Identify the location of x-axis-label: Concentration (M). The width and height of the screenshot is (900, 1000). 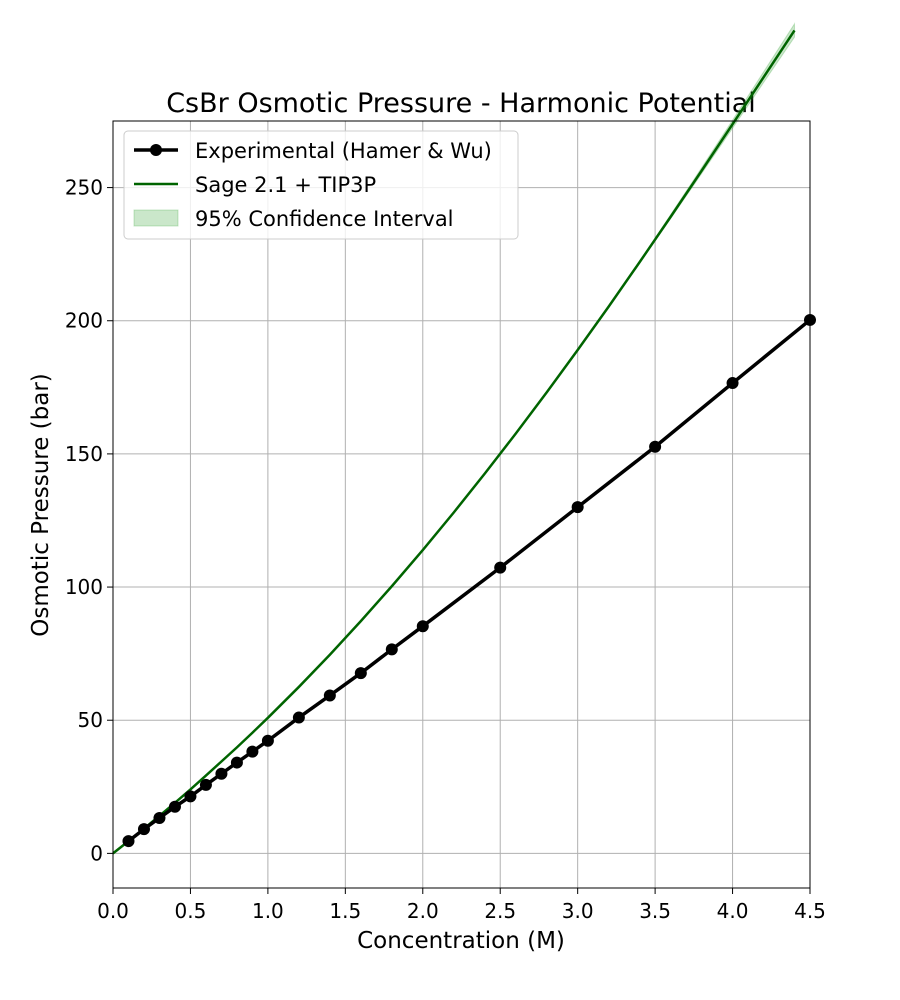
(461, 941).